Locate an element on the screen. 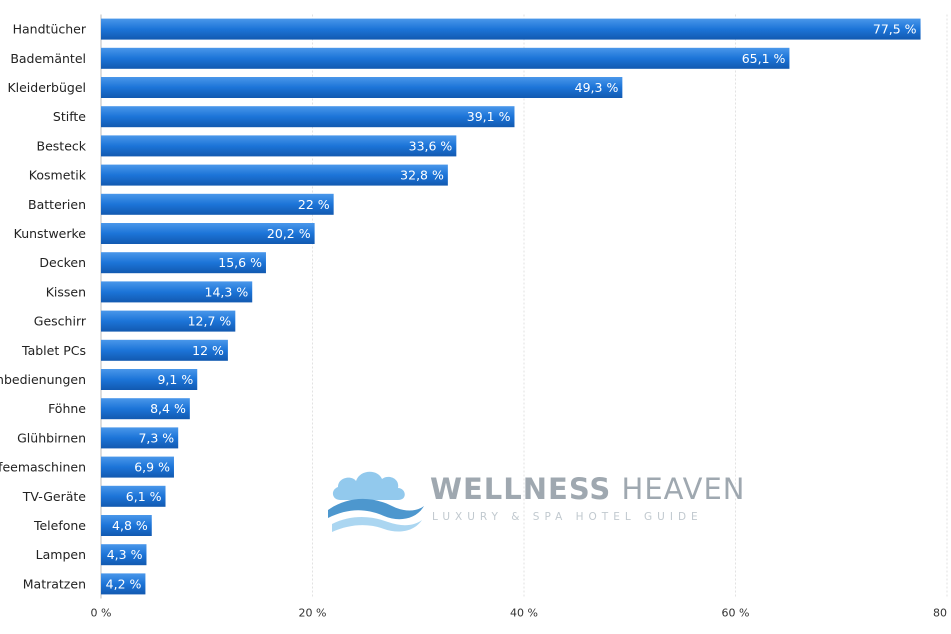  category-label: Kaffeemaschinen is located at coordinates (43, 467).